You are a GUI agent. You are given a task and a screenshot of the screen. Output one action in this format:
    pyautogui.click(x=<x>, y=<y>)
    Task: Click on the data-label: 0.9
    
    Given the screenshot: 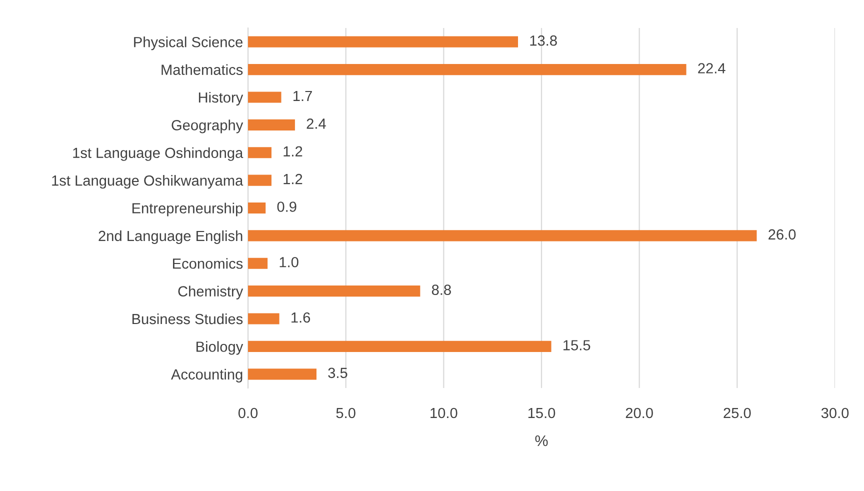 What is the action you would take?
    pyautogui.click(x=286, y=207)
    